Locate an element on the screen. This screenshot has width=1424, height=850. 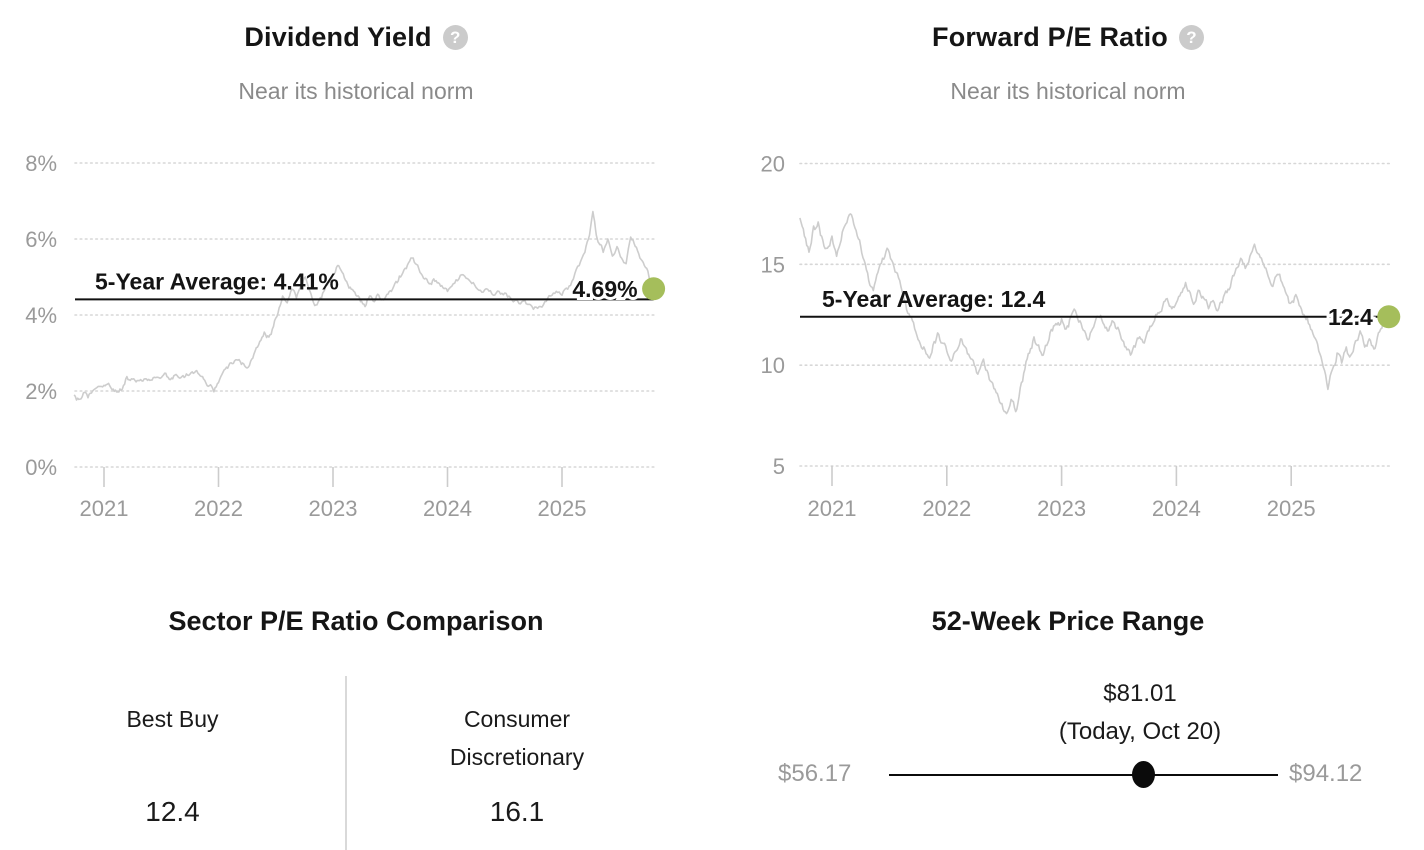
sector-column-label: Best Buy is located at coordinates (172, 719).